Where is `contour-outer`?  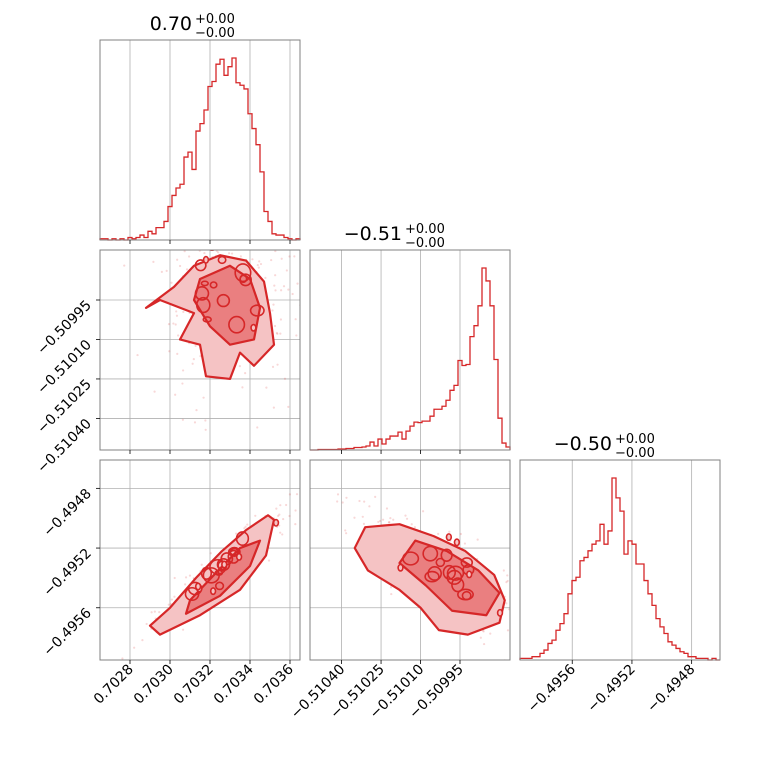 contour-outer is located at coordinates (212, 575).